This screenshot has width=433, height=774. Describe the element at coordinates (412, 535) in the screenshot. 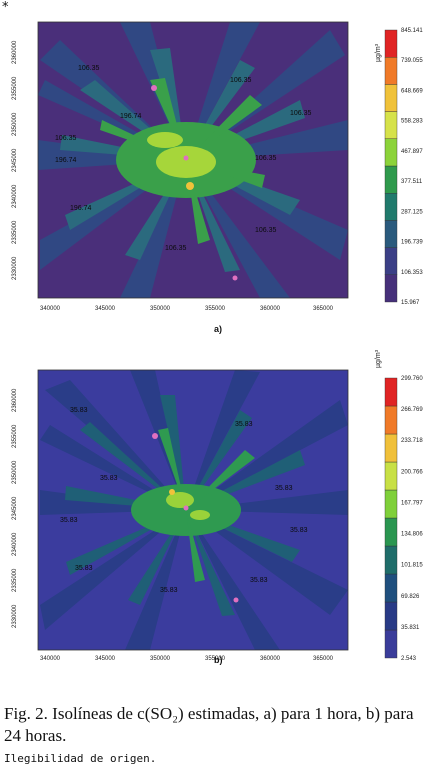

I see `colorbar-tick-label: 134.806` at that location.